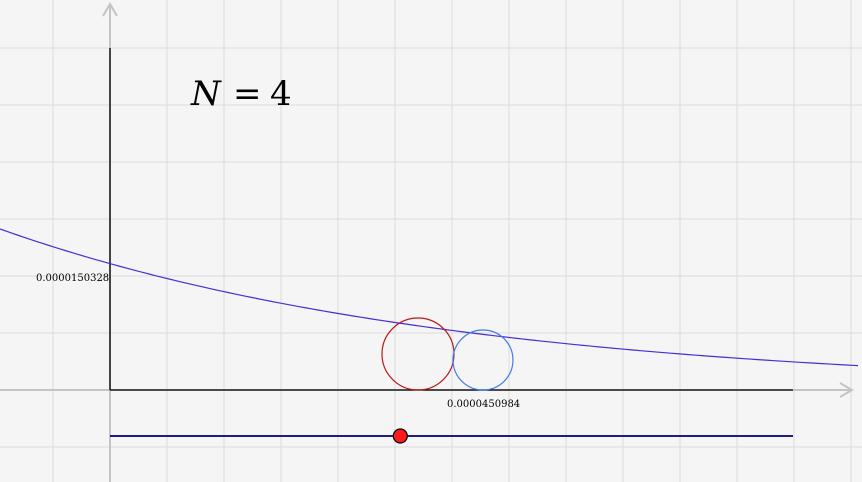 The height and width of the screenshot is (482, 862). I want to click on y-axis-arrow-icon, so click(110, 9).